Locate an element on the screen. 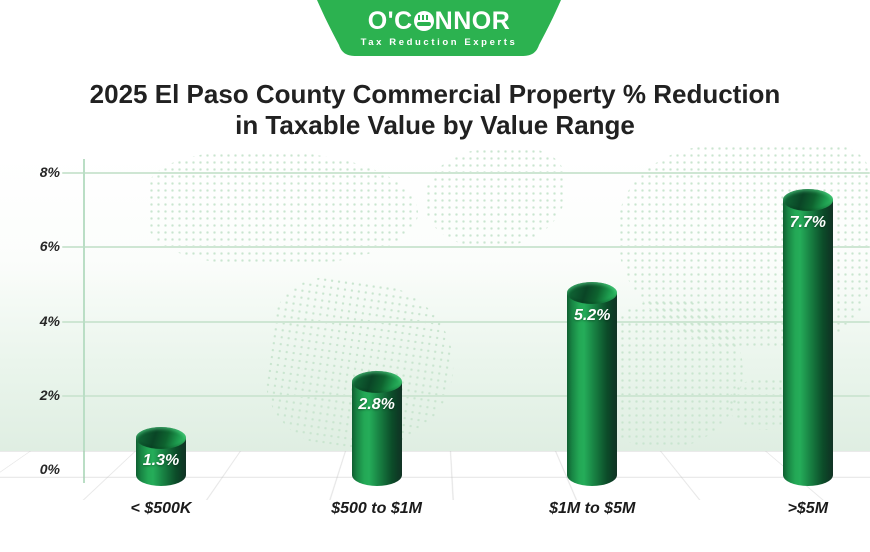  map-blob-africa is located at coordinates (670, 374).